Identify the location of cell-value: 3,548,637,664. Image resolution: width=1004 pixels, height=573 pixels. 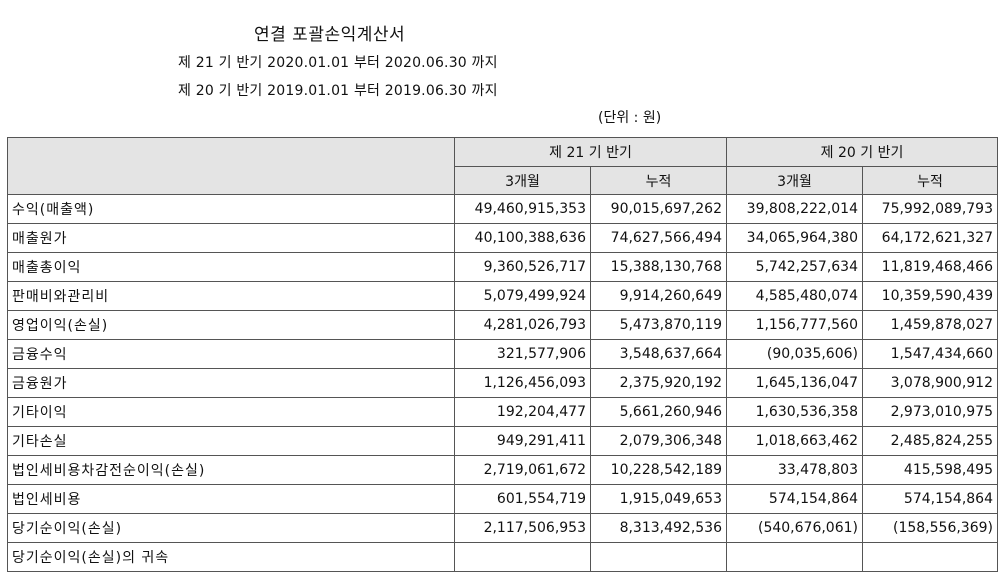
(658, 354).